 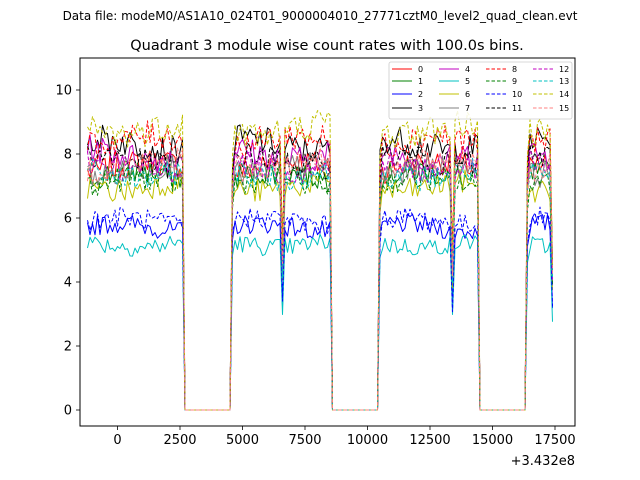 What do you see at coordinates (429, 440) in the screenshot?
I see `x-tick-label: 12500` at bounding box center [429, 440].